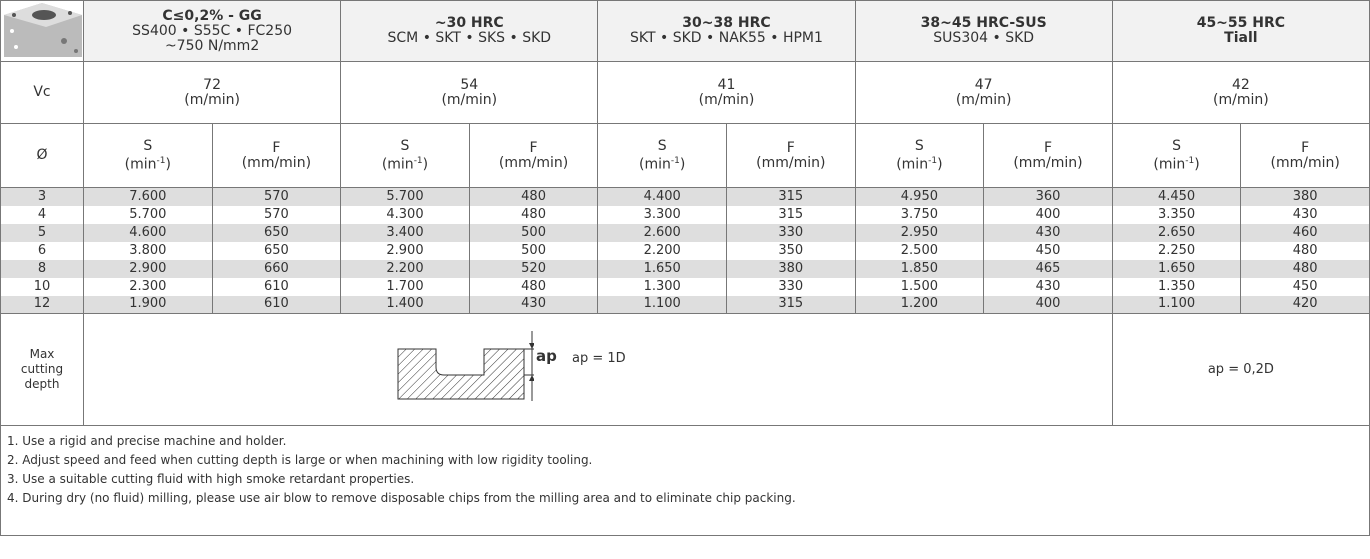 The width and height of the screenshot is (1370, 559). I want to click on diameter: 6, so click(42, 250).